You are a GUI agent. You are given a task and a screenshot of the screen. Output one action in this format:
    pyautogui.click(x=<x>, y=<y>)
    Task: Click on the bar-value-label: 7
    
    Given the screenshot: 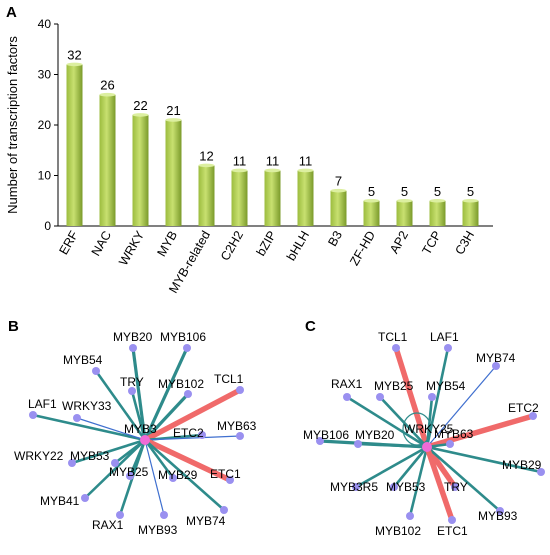 What is the action you would take?
    pyautogui.click(x=338, y=181)
    